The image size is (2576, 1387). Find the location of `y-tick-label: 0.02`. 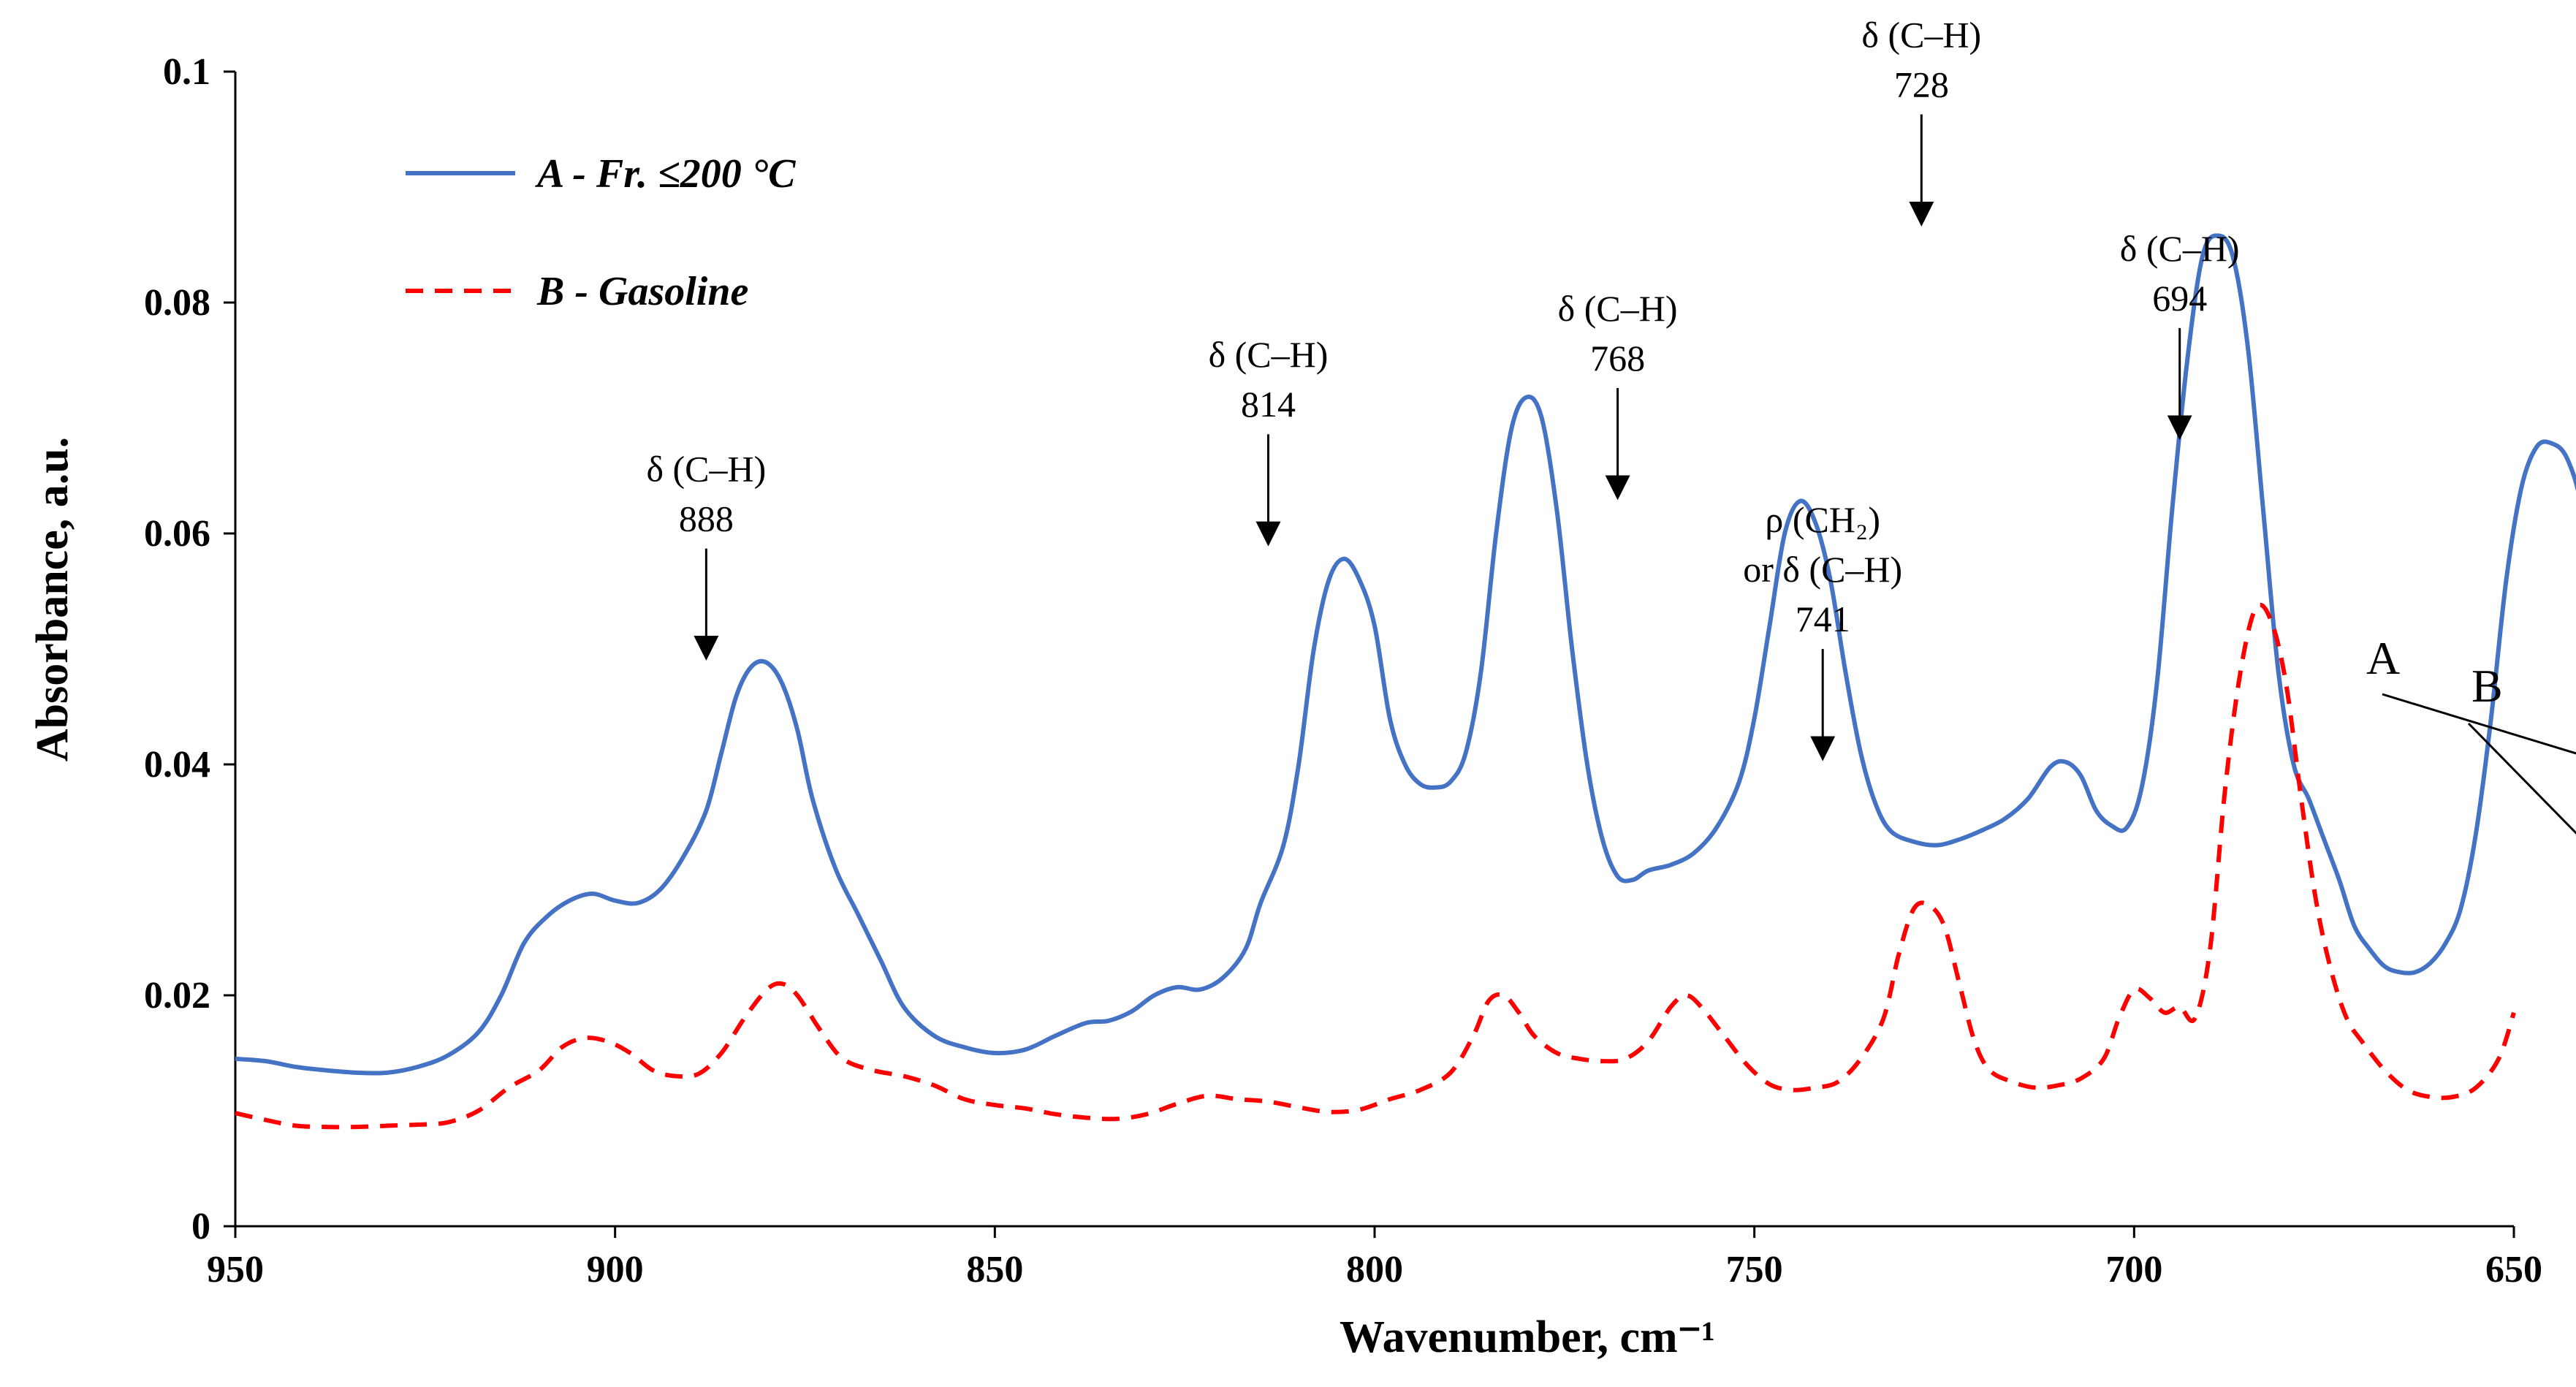

y-tick-label: 0.02 is located at coordinates (177, 995).